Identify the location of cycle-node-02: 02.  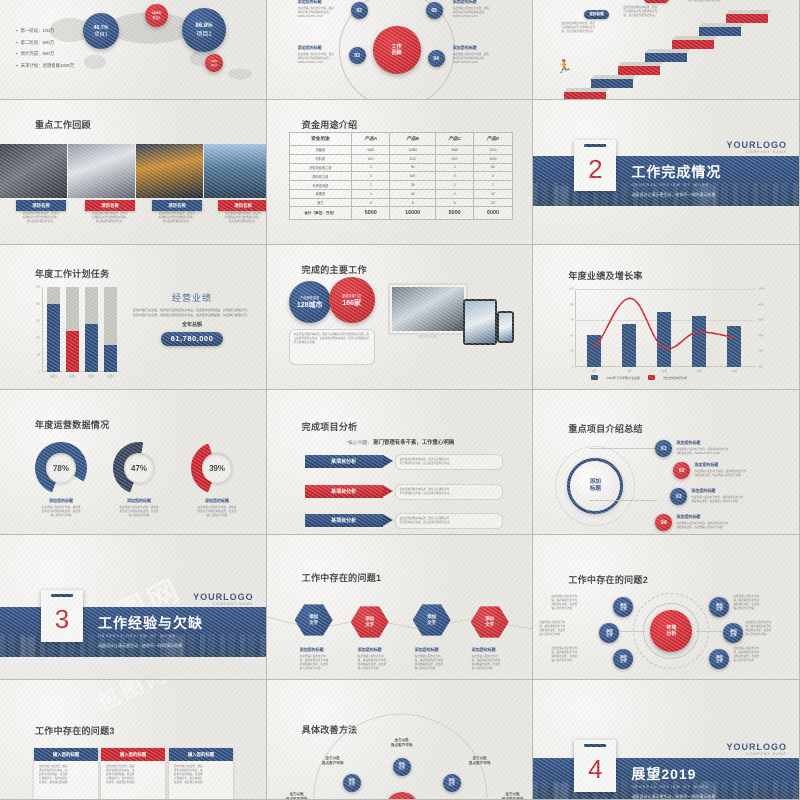
(359, 10).